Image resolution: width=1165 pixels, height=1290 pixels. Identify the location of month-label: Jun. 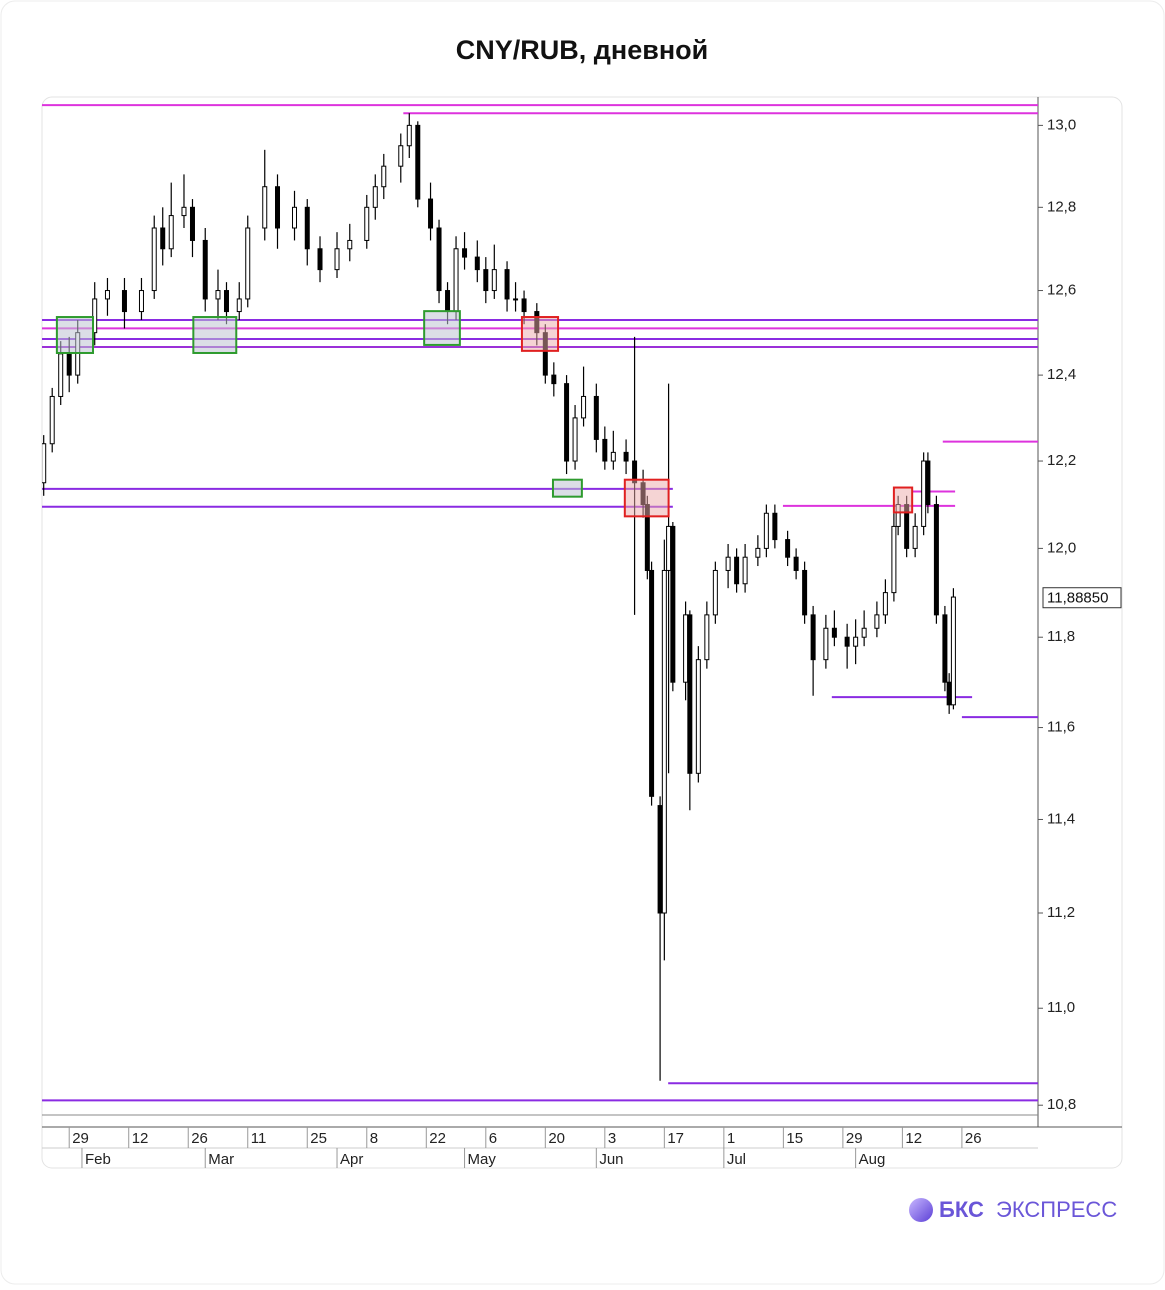
(611, 1159).